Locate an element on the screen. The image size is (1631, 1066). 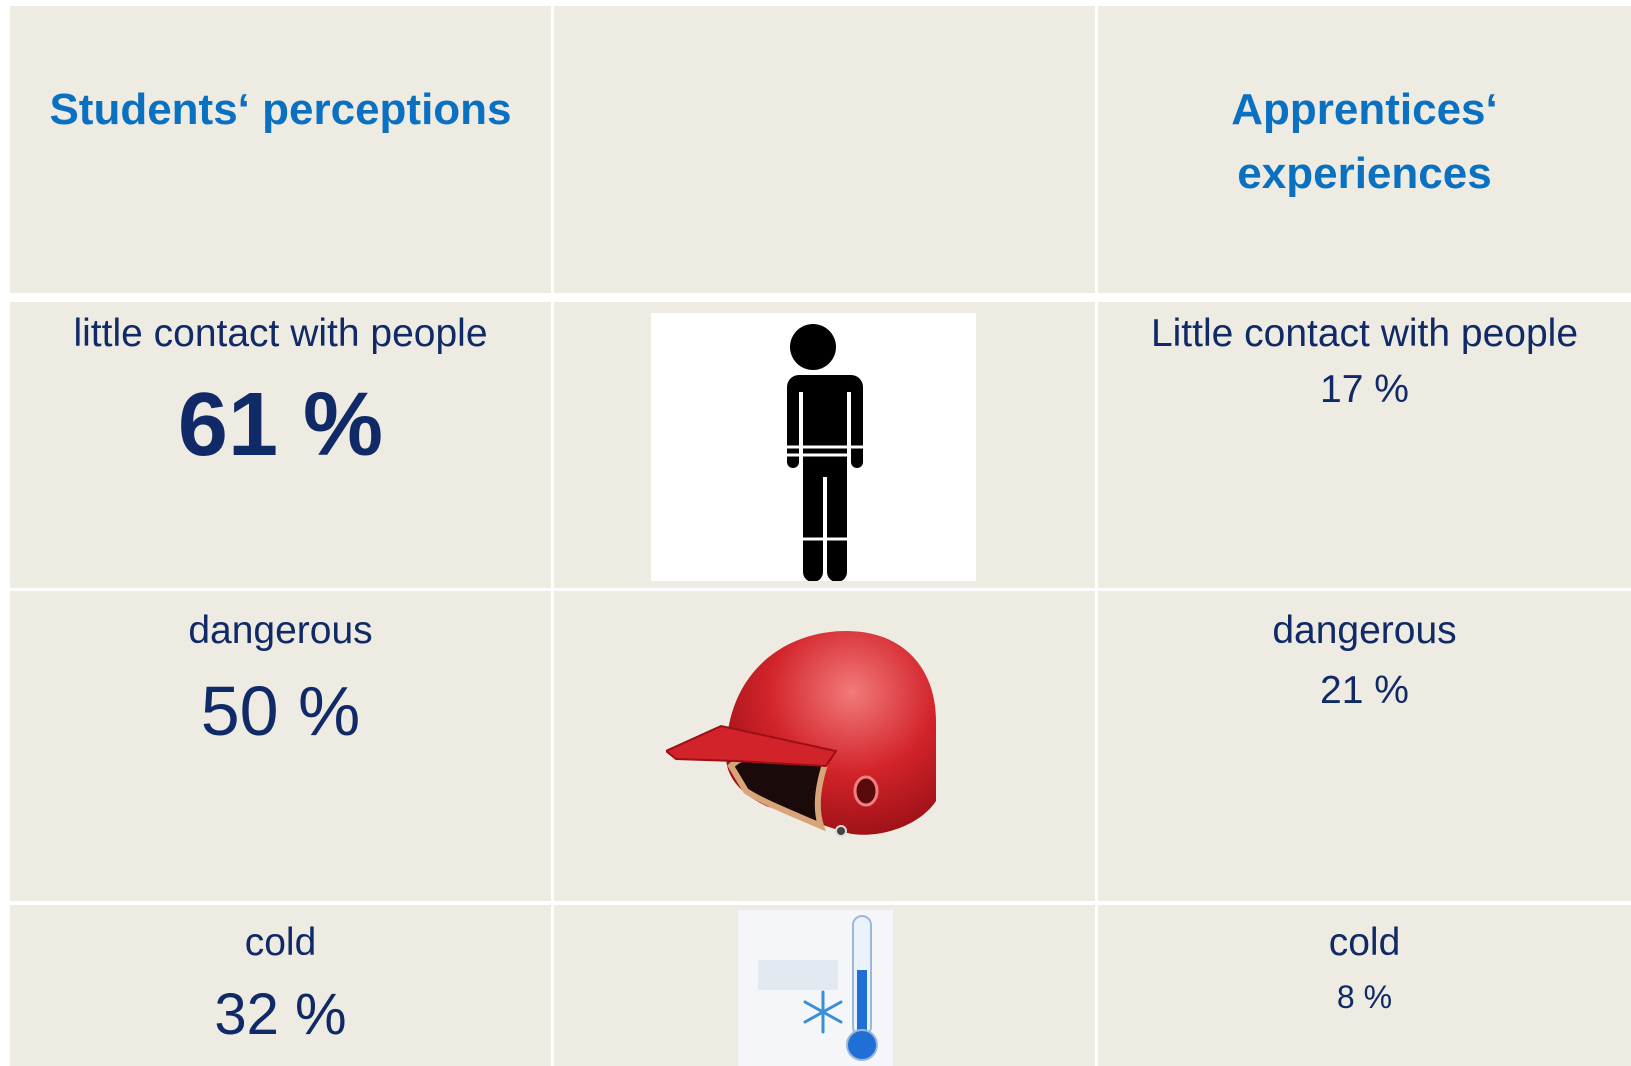
cell: cold 32 % is located at coordinates (280, 985).